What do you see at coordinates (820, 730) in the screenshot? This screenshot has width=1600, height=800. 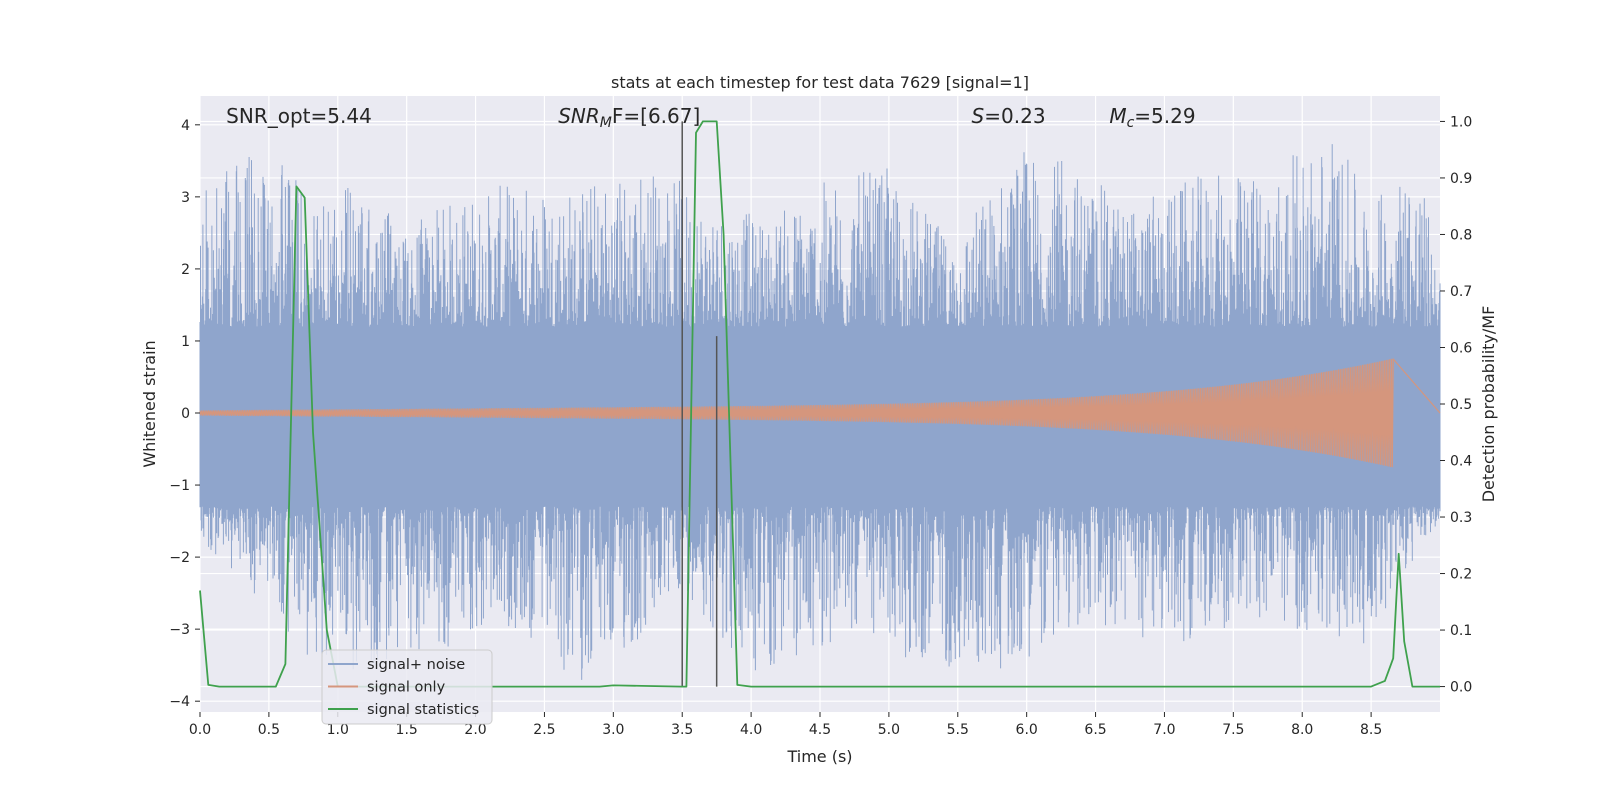 I see `x-tick-label: 4.5` at bounding box center [820, 730].